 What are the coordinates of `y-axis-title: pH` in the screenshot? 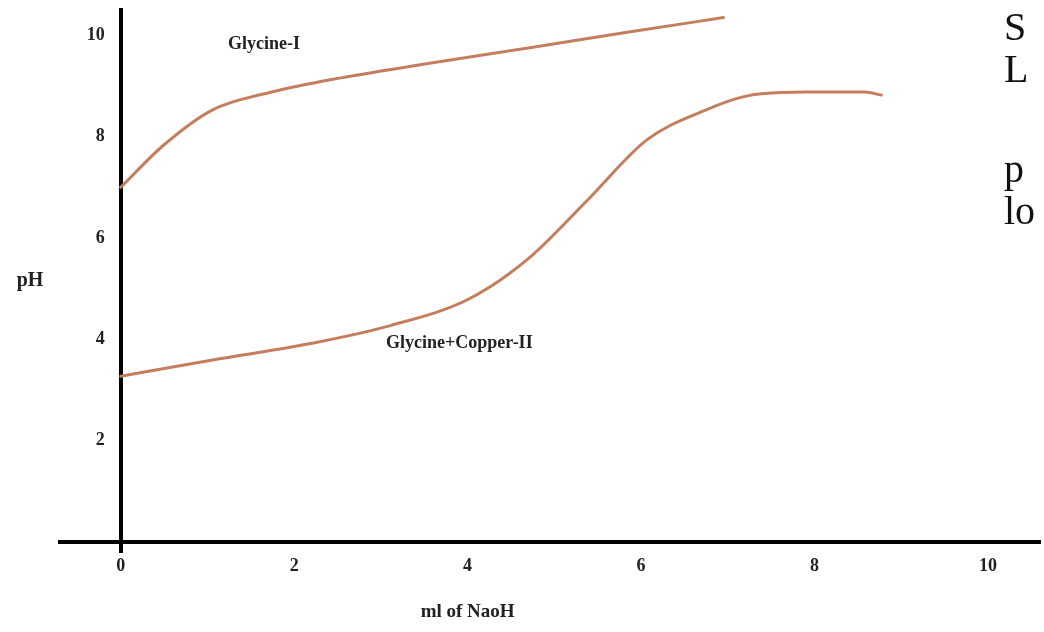 It's located at (30, 280).